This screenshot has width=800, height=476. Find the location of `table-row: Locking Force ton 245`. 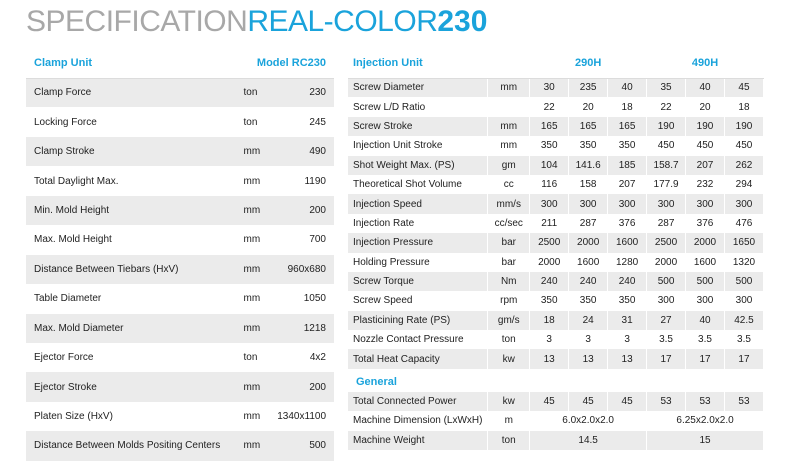

table-row: Locking Force ton 245 is located at coordinates (180, 121).